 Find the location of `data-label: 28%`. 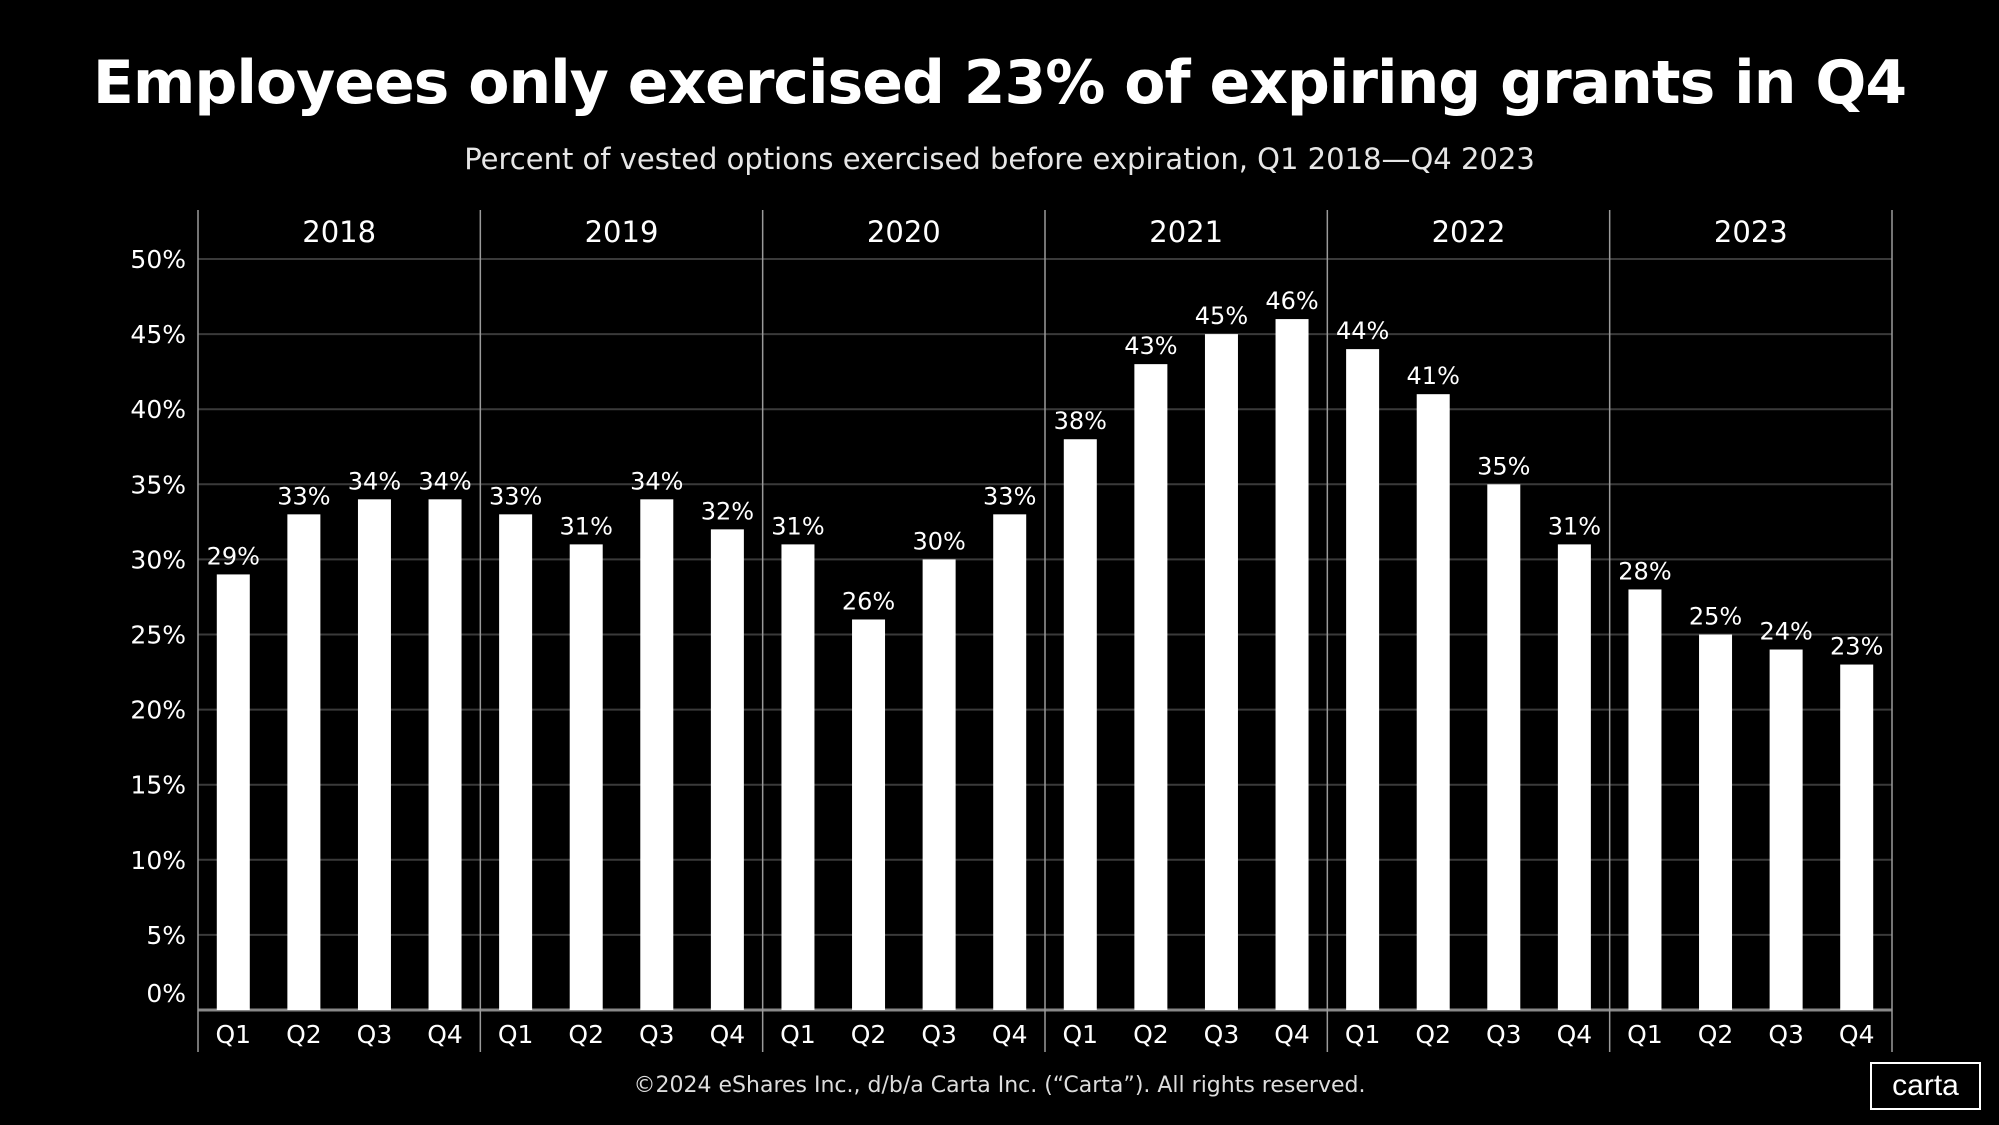

data-label: 28% is located at coordinates (1644, 571).